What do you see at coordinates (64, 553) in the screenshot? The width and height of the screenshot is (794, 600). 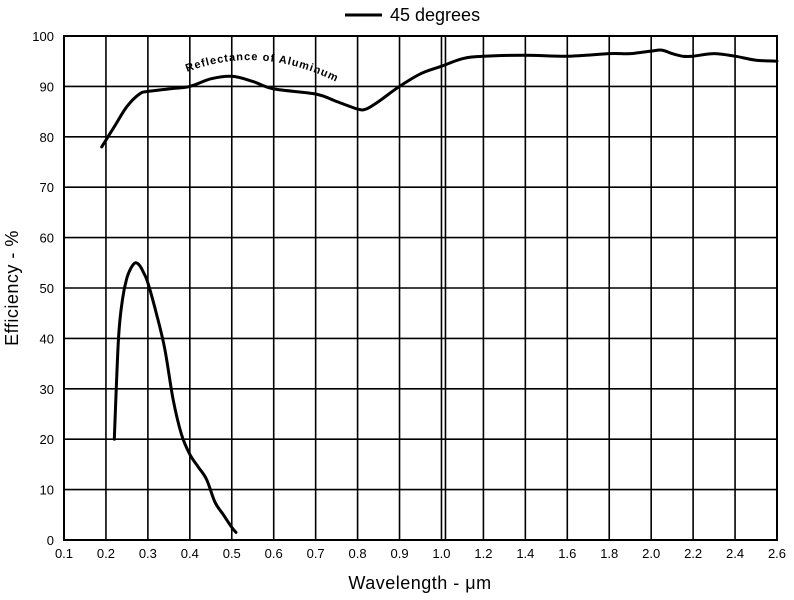 I see `x-tick-label: 0.1` at bounding box center [64, 553].